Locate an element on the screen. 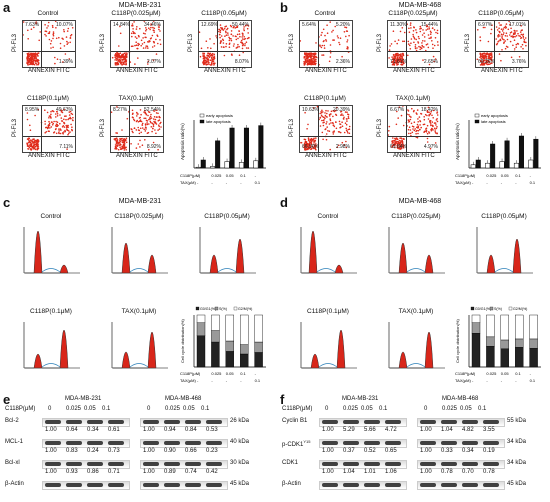  legend-label: S(%) is located at coordinates (223, 309).